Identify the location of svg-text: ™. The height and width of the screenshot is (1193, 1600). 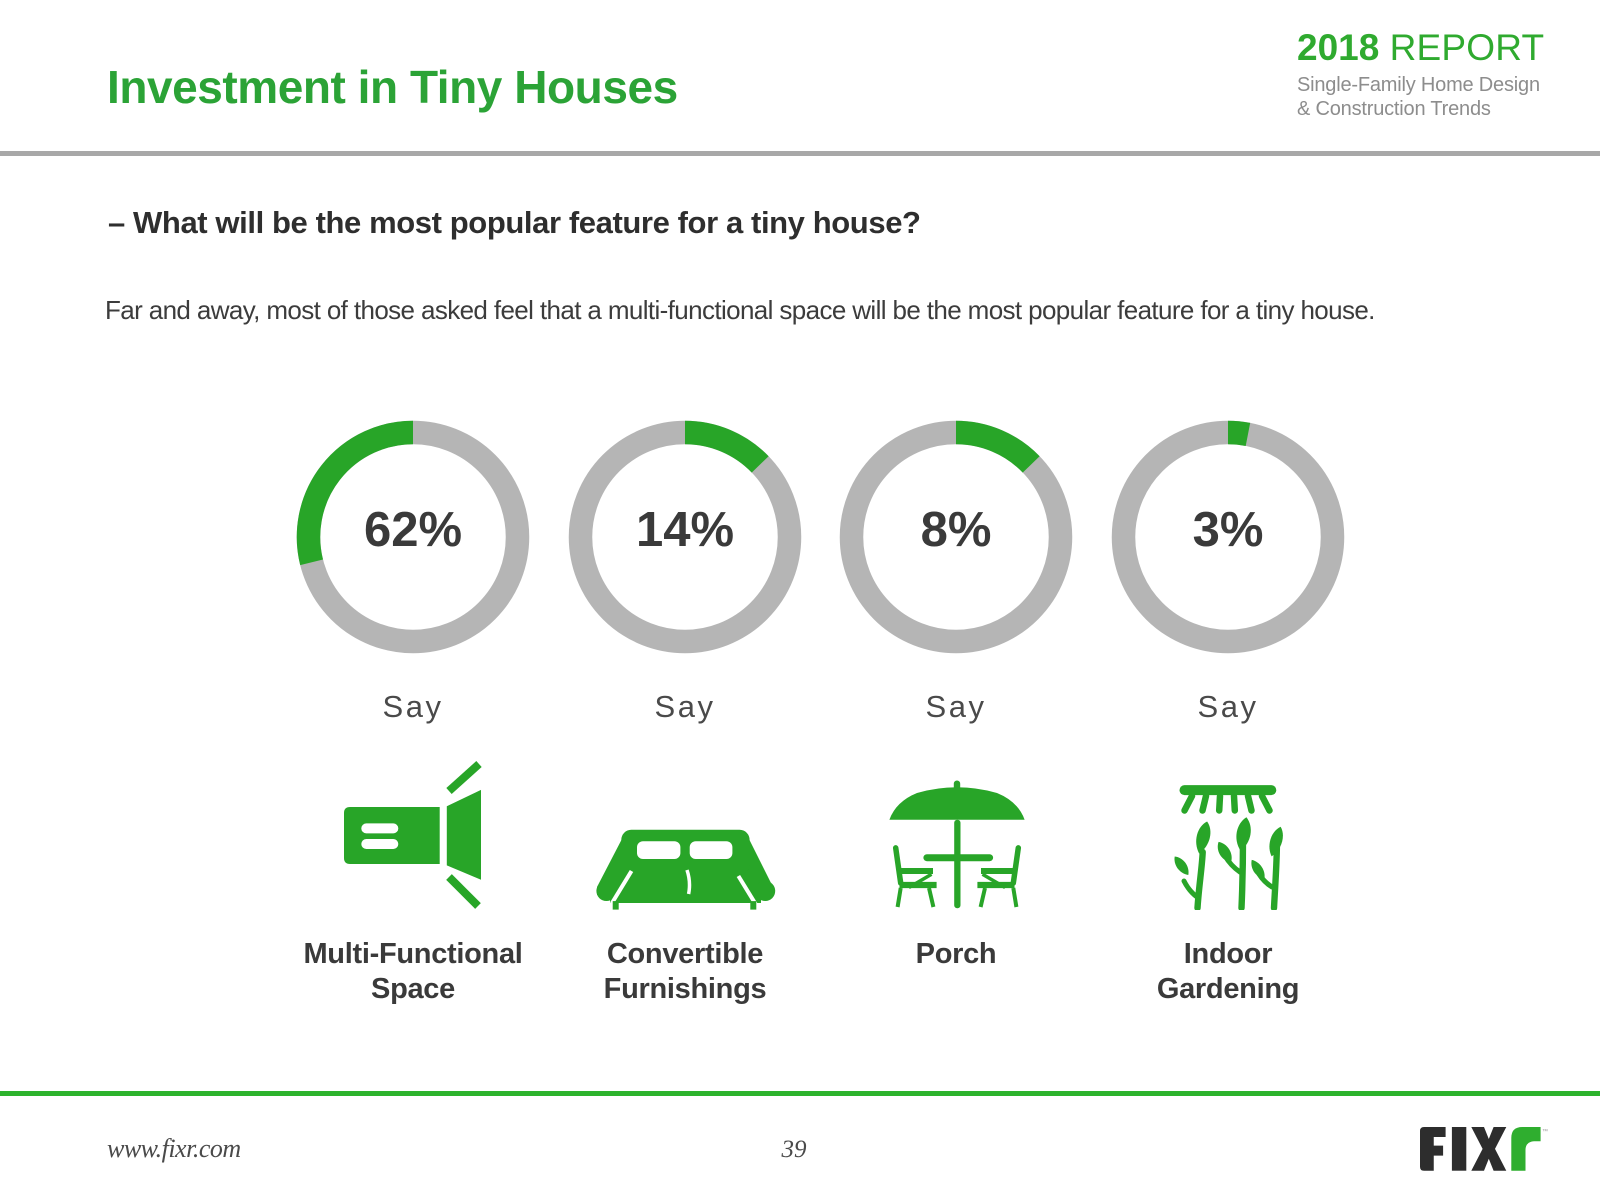
(1545, 1131).